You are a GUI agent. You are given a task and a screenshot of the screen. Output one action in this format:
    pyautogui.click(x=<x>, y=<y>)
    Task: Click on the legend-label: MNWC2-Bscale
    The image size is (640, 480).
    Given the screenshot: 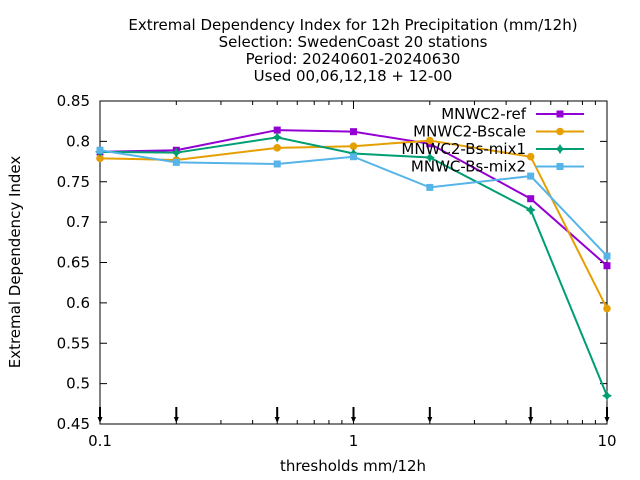 What is the action you would take?
    pyautogui.click(x=469, y=132)
    